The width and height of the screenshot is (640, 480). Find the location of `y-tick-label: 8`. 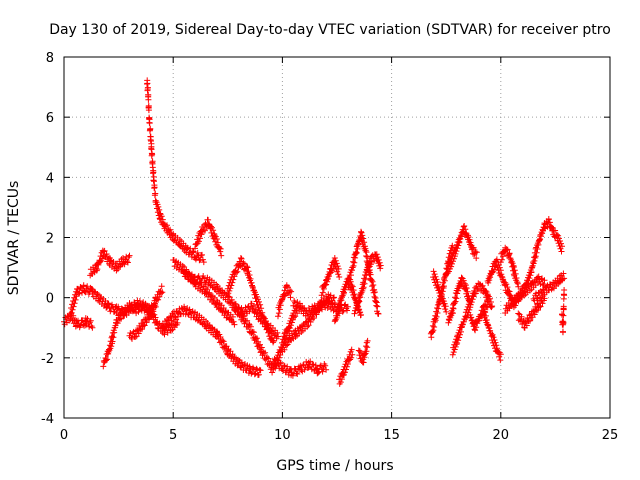

y-tick-label: 8 is located at coordinates (50, 58).